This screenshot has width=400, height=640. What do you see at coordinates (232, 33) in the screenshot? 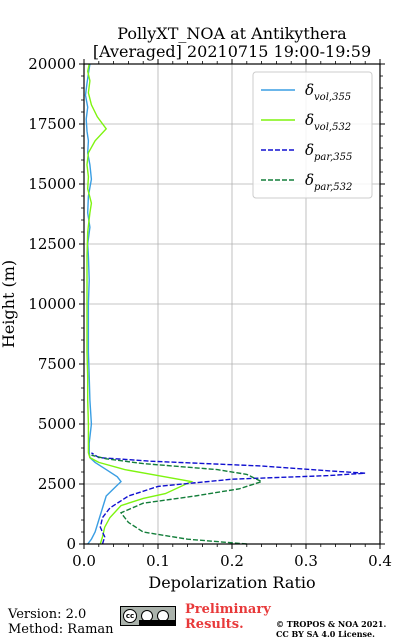
I see `chart-title-line1: PollyXT_NOA at Antikythera` at bounding box center [232, 33].